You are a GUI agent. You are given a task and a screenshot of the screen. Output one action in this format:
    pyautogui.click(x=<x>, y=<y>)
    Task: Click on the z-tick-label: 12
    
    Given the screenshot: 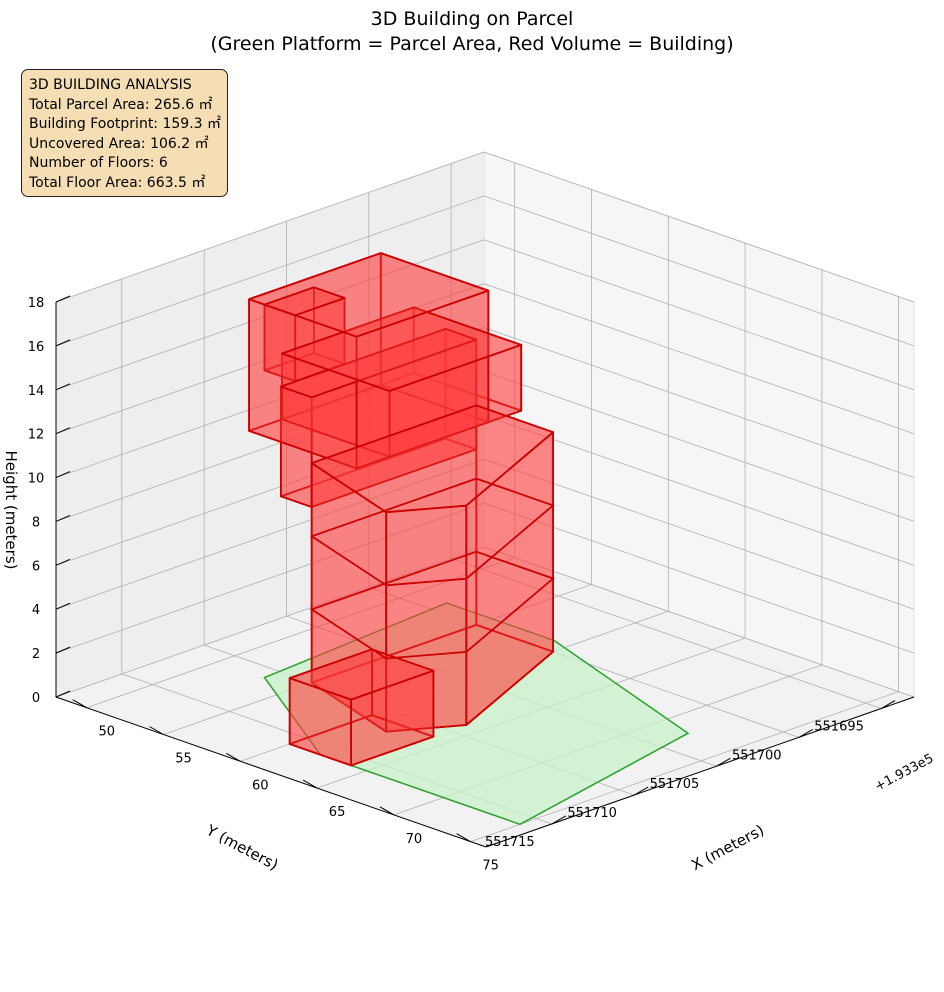 What is the action you would take?
    pyautogui.click(x=36, y=435)
    